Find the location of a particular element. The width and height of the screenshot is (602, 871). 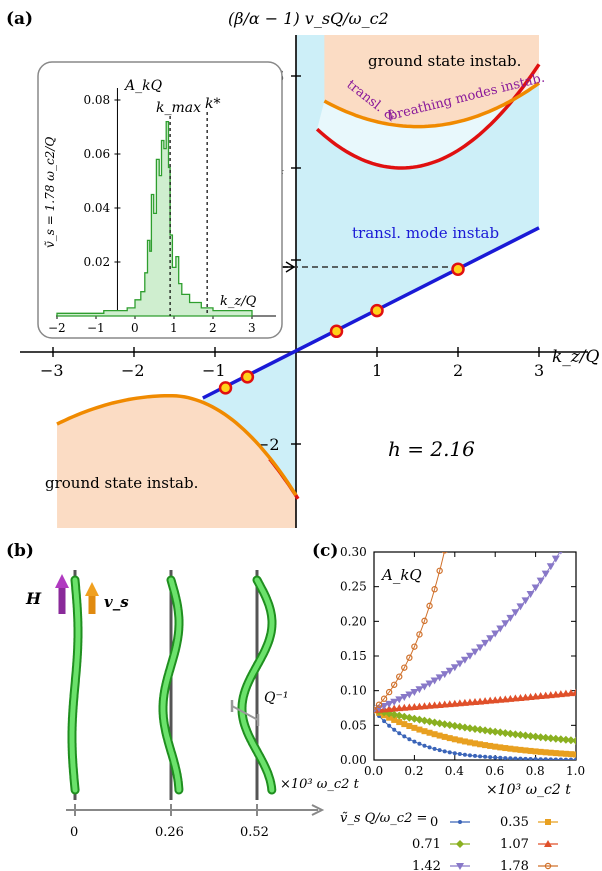

inset-y-tick-label: 0.06 is located at coordinates (96, 154).